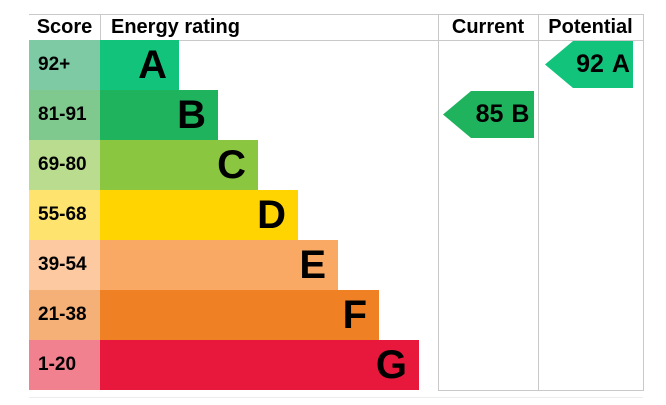  I want to click on rating-bar-b: B, so click(159, 115).